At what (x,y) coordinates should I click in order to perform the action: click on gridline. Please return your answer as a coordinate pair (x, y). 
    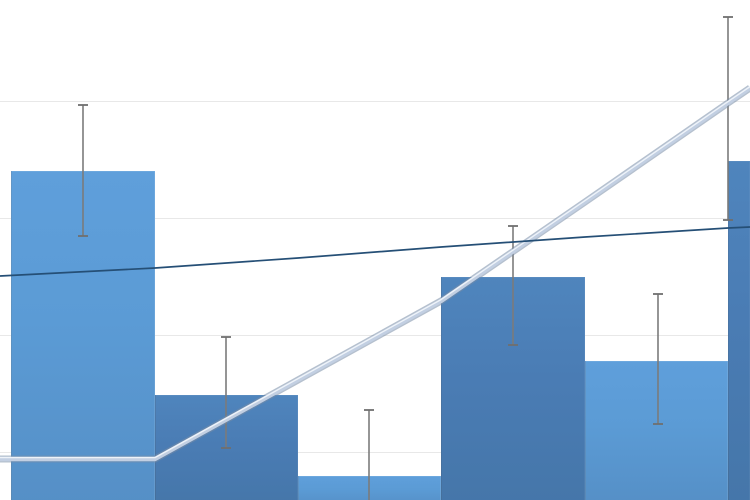
    Looking at the image, I should click on (375, 101).